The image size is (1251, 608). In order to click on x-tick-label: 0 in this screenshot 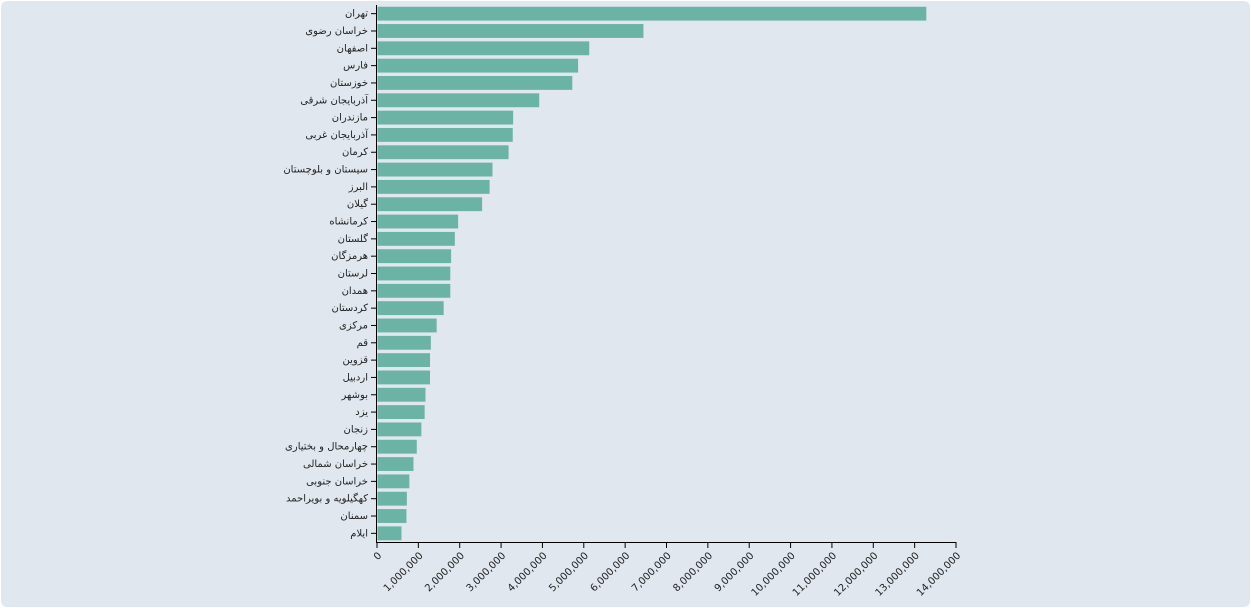, I will do `click(378, 556)`.